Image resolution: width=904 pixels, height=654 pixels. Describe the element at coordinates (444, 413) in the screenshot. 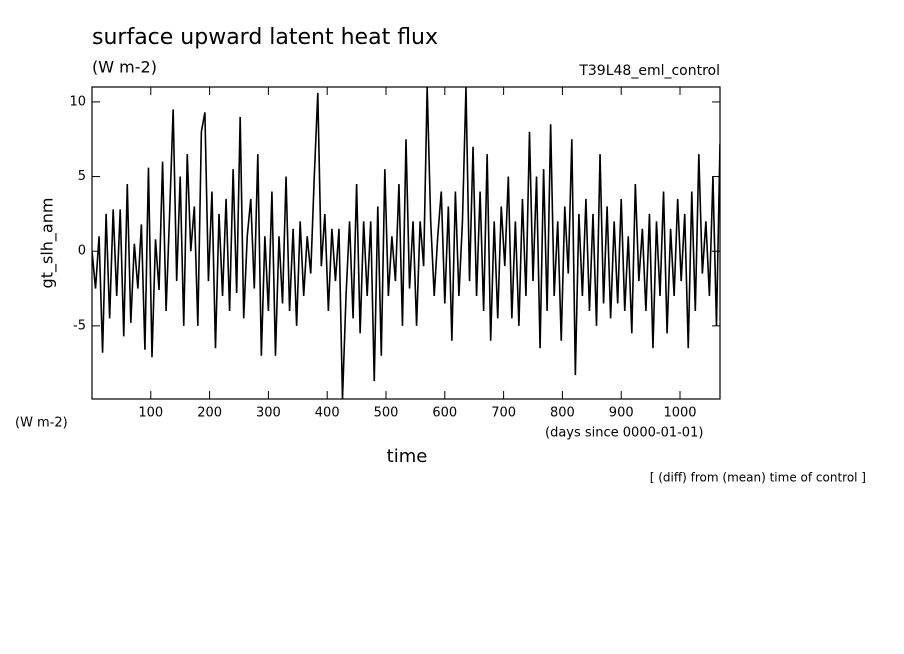

I see `x-tick-label: 600` at that location.